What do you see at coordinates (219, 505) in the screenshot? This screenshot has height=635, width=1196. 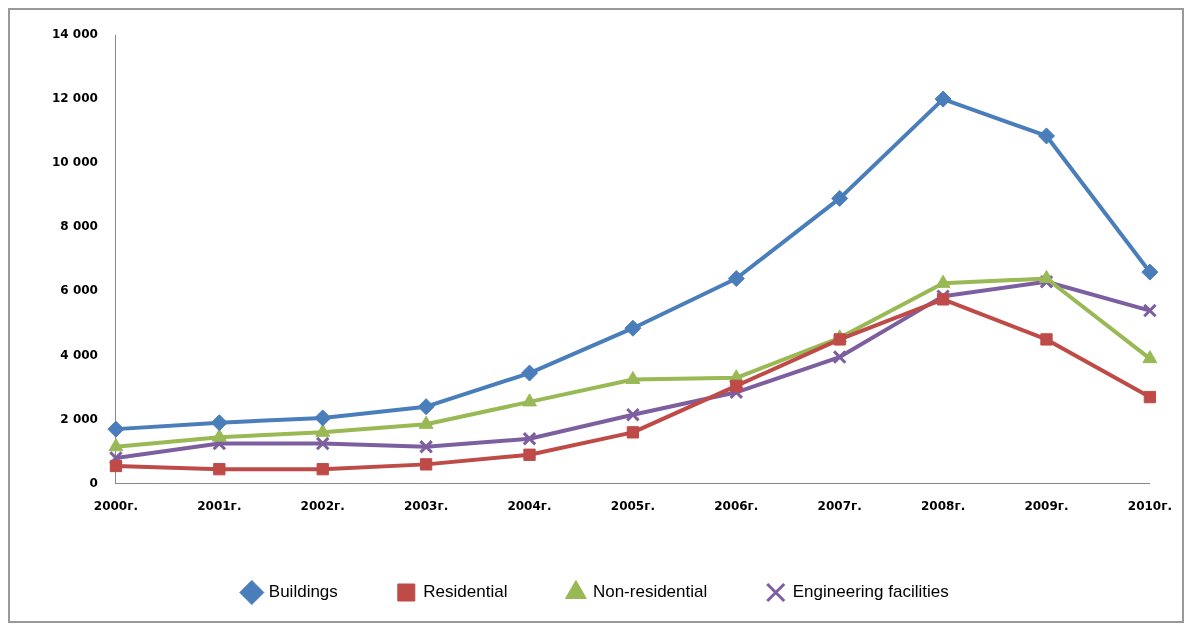 I see `x-tick-label: 2001г.` at bounding box center [219, 505].